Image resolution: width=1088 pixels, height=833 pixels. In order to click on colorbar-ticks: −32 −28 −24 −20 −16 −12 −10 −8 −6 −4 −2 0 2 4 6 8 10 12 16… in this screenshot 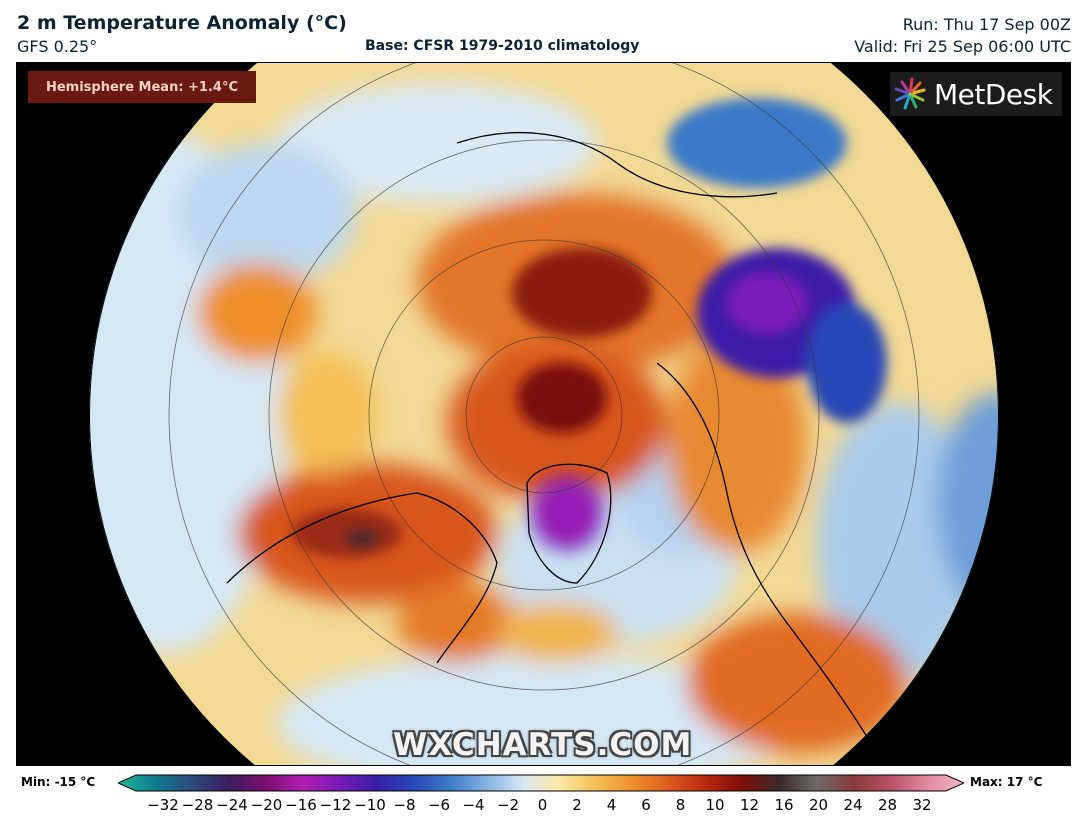, I will do `click(544, 806)`.